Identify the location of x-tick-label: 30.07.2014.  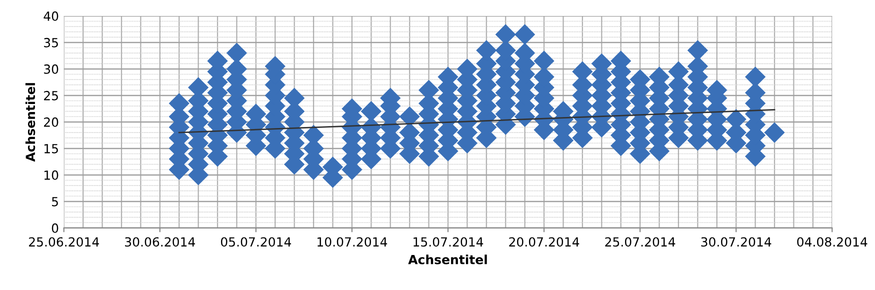
(736, 242).